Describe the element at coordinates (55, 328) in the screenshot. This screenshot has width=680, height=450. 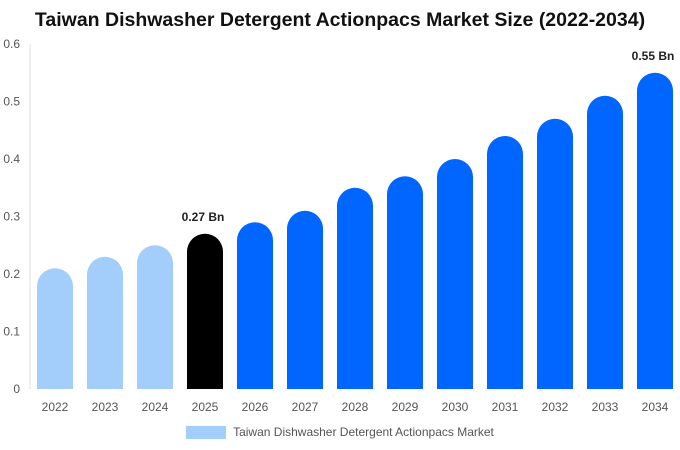
I see `bar-2022` at that location.